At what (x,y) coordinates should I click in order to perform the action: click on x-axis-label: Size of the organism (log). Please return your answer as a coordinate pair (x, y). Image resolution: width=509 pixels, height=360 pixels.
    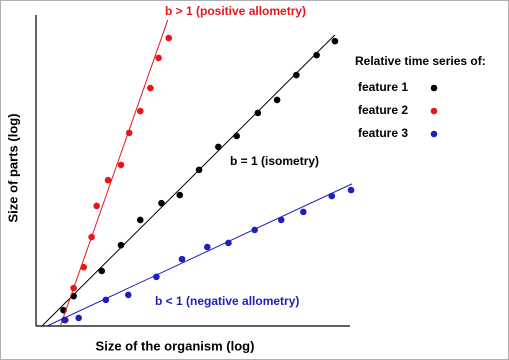
    Looking at the image, I should click on (175, 345).